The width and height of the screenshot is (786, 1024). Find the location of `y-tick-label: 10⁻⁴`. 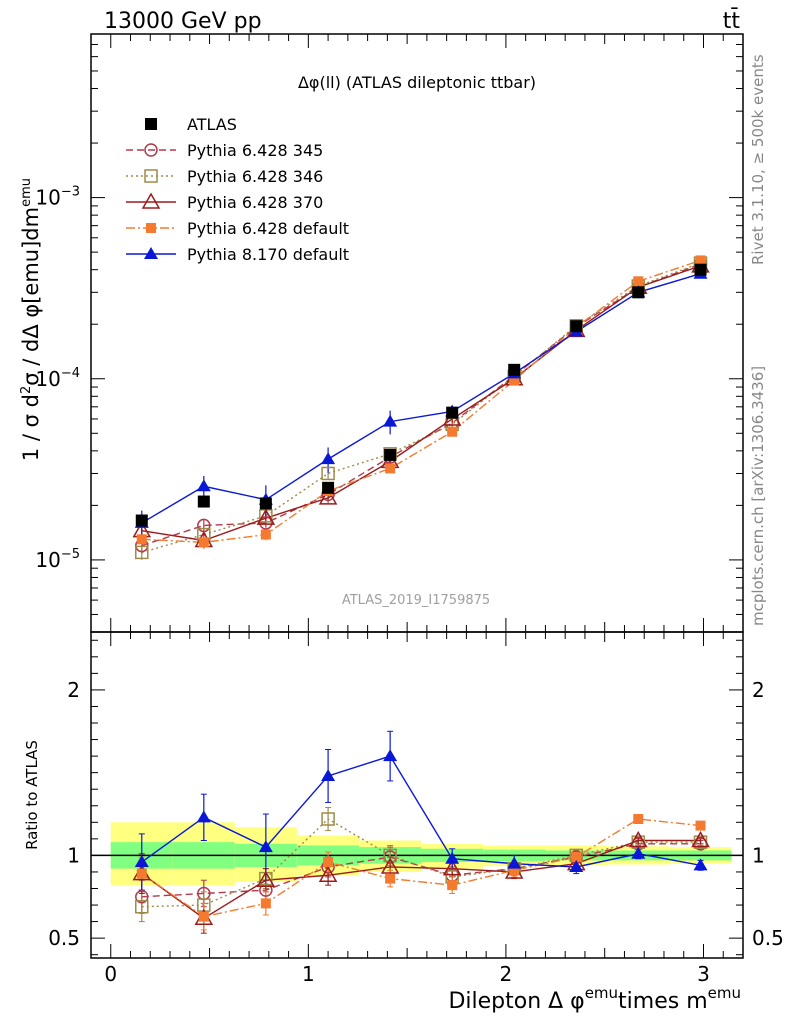

y-tick-label: 10⁻⁴ is located at coordinates (57, 378).